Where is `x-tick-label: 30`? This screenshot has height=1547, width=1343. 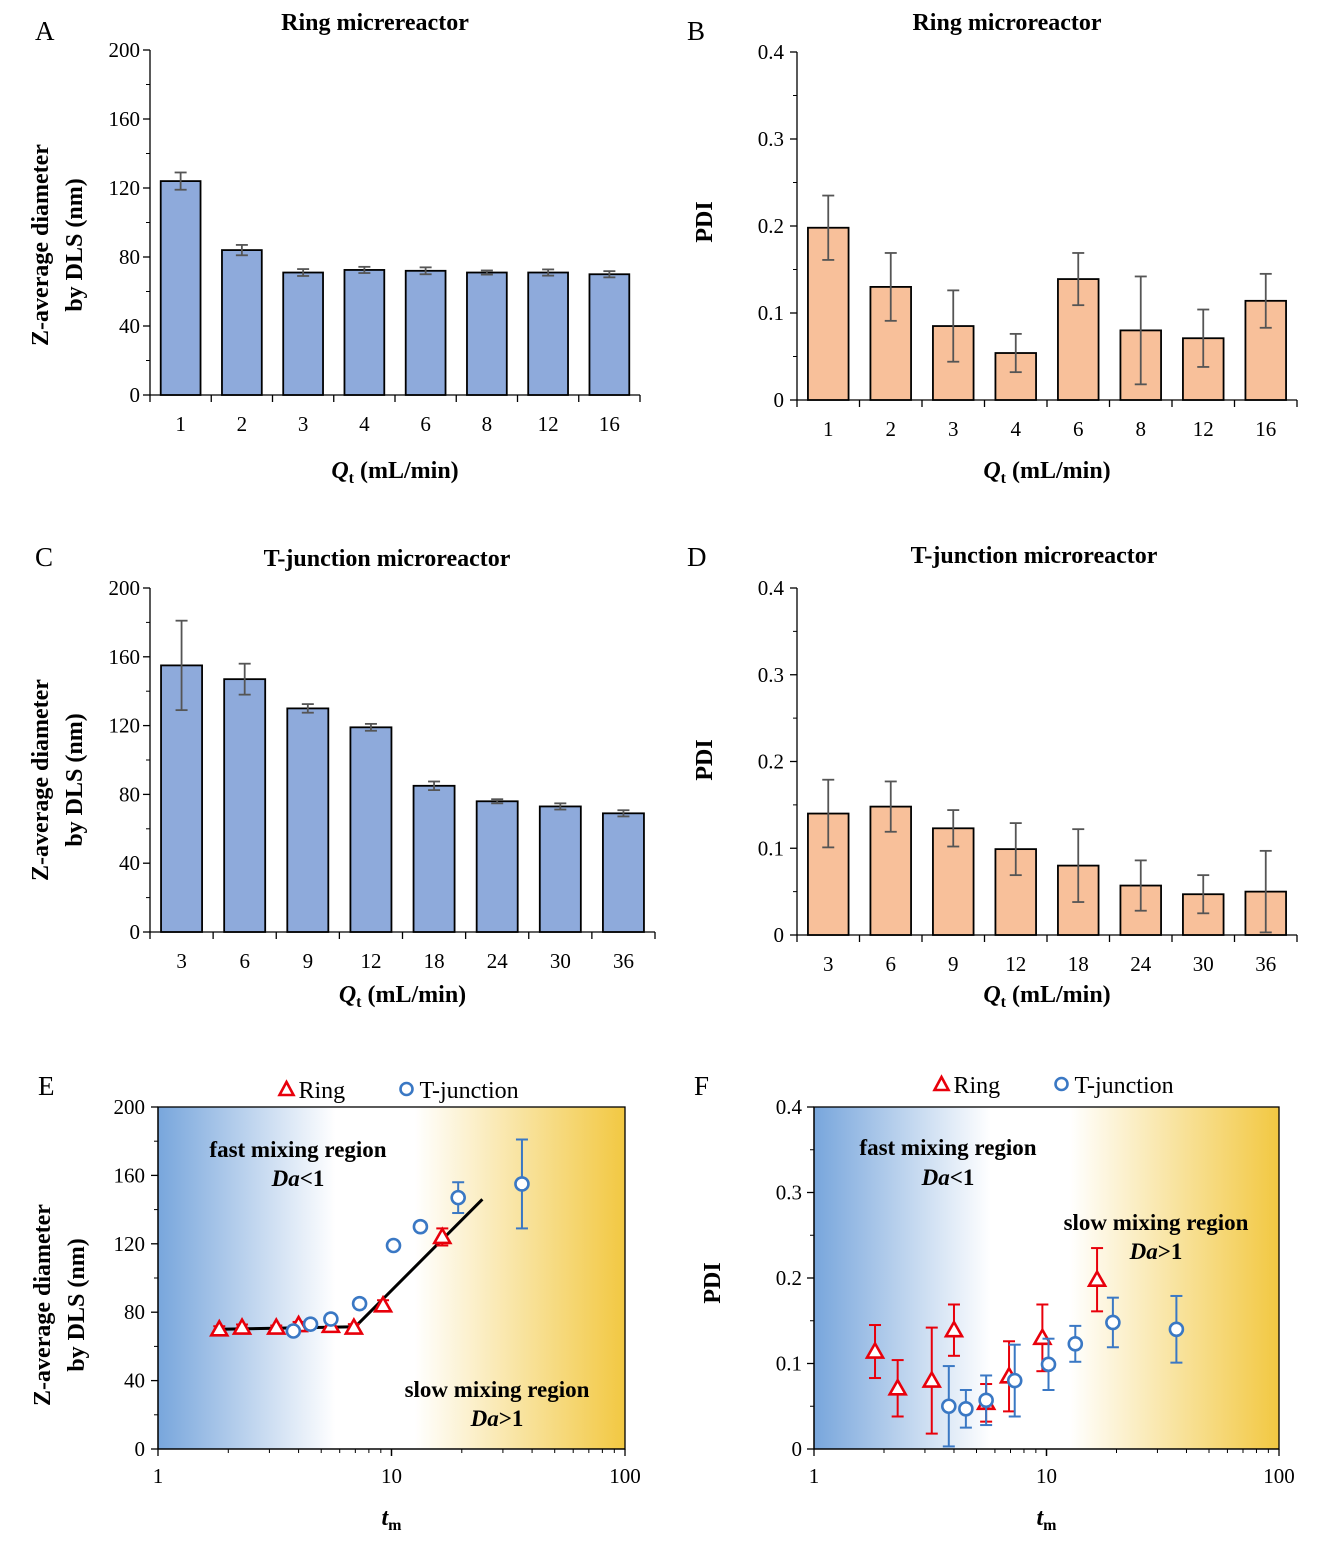
x-tick-label: 30 is located at coordinates (1203, 964).